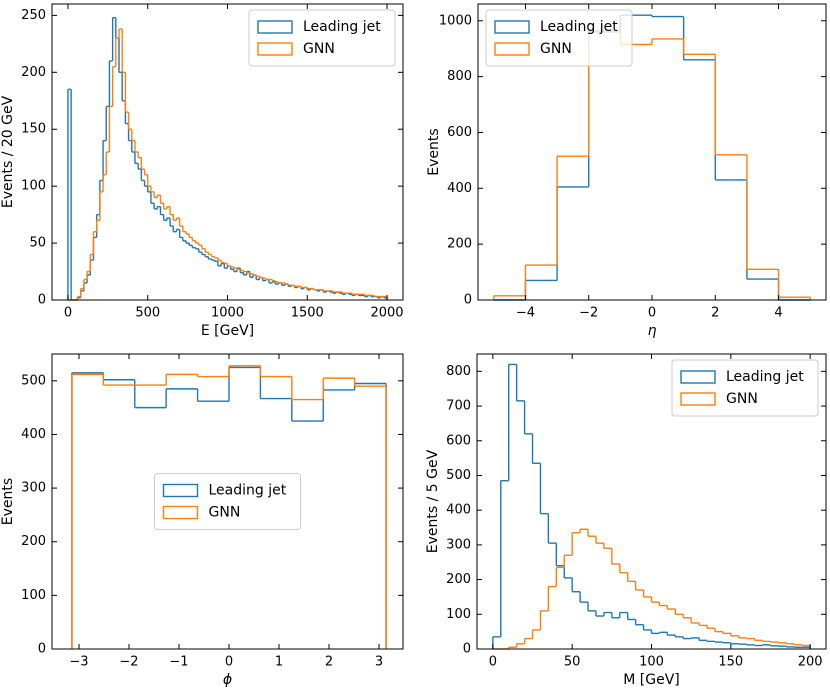  What do you see at coordinates (433, 501) in the screenshot?
I see `y-axis-label: Events / 5 GeV` at bounding box center [433, 501].